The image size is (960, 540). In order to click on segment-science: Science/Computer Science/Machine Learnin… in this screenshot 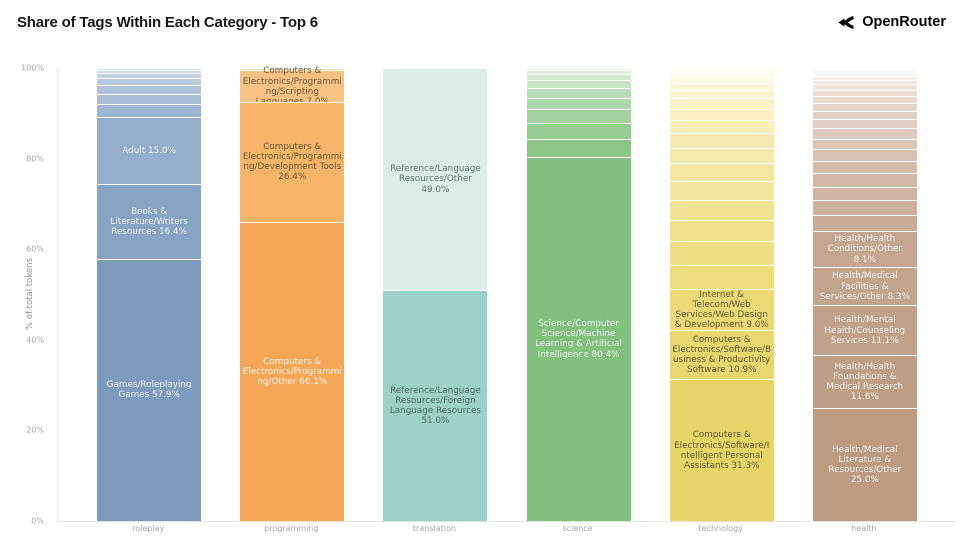, I will do `click(578, 338)`.